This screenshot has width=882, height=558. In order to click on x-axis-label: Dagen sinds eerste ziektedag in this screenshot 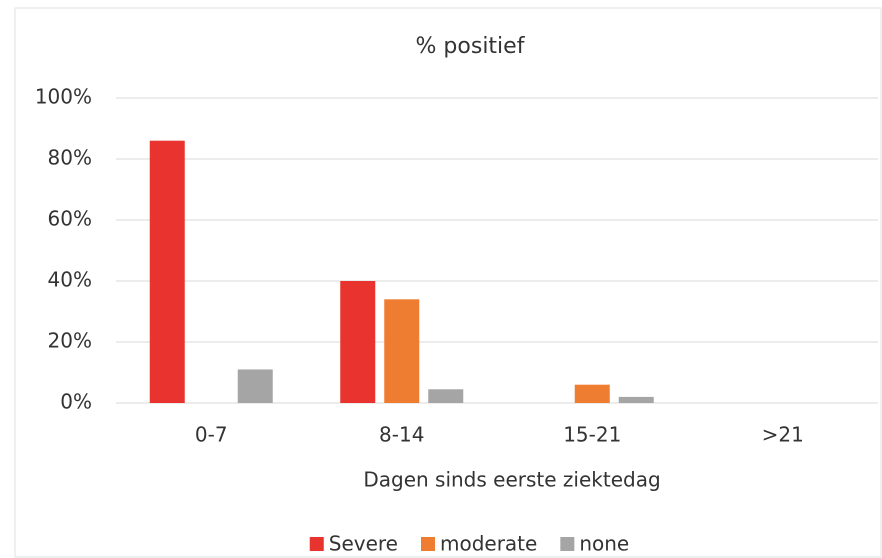, I will do `click(511, 480)`.